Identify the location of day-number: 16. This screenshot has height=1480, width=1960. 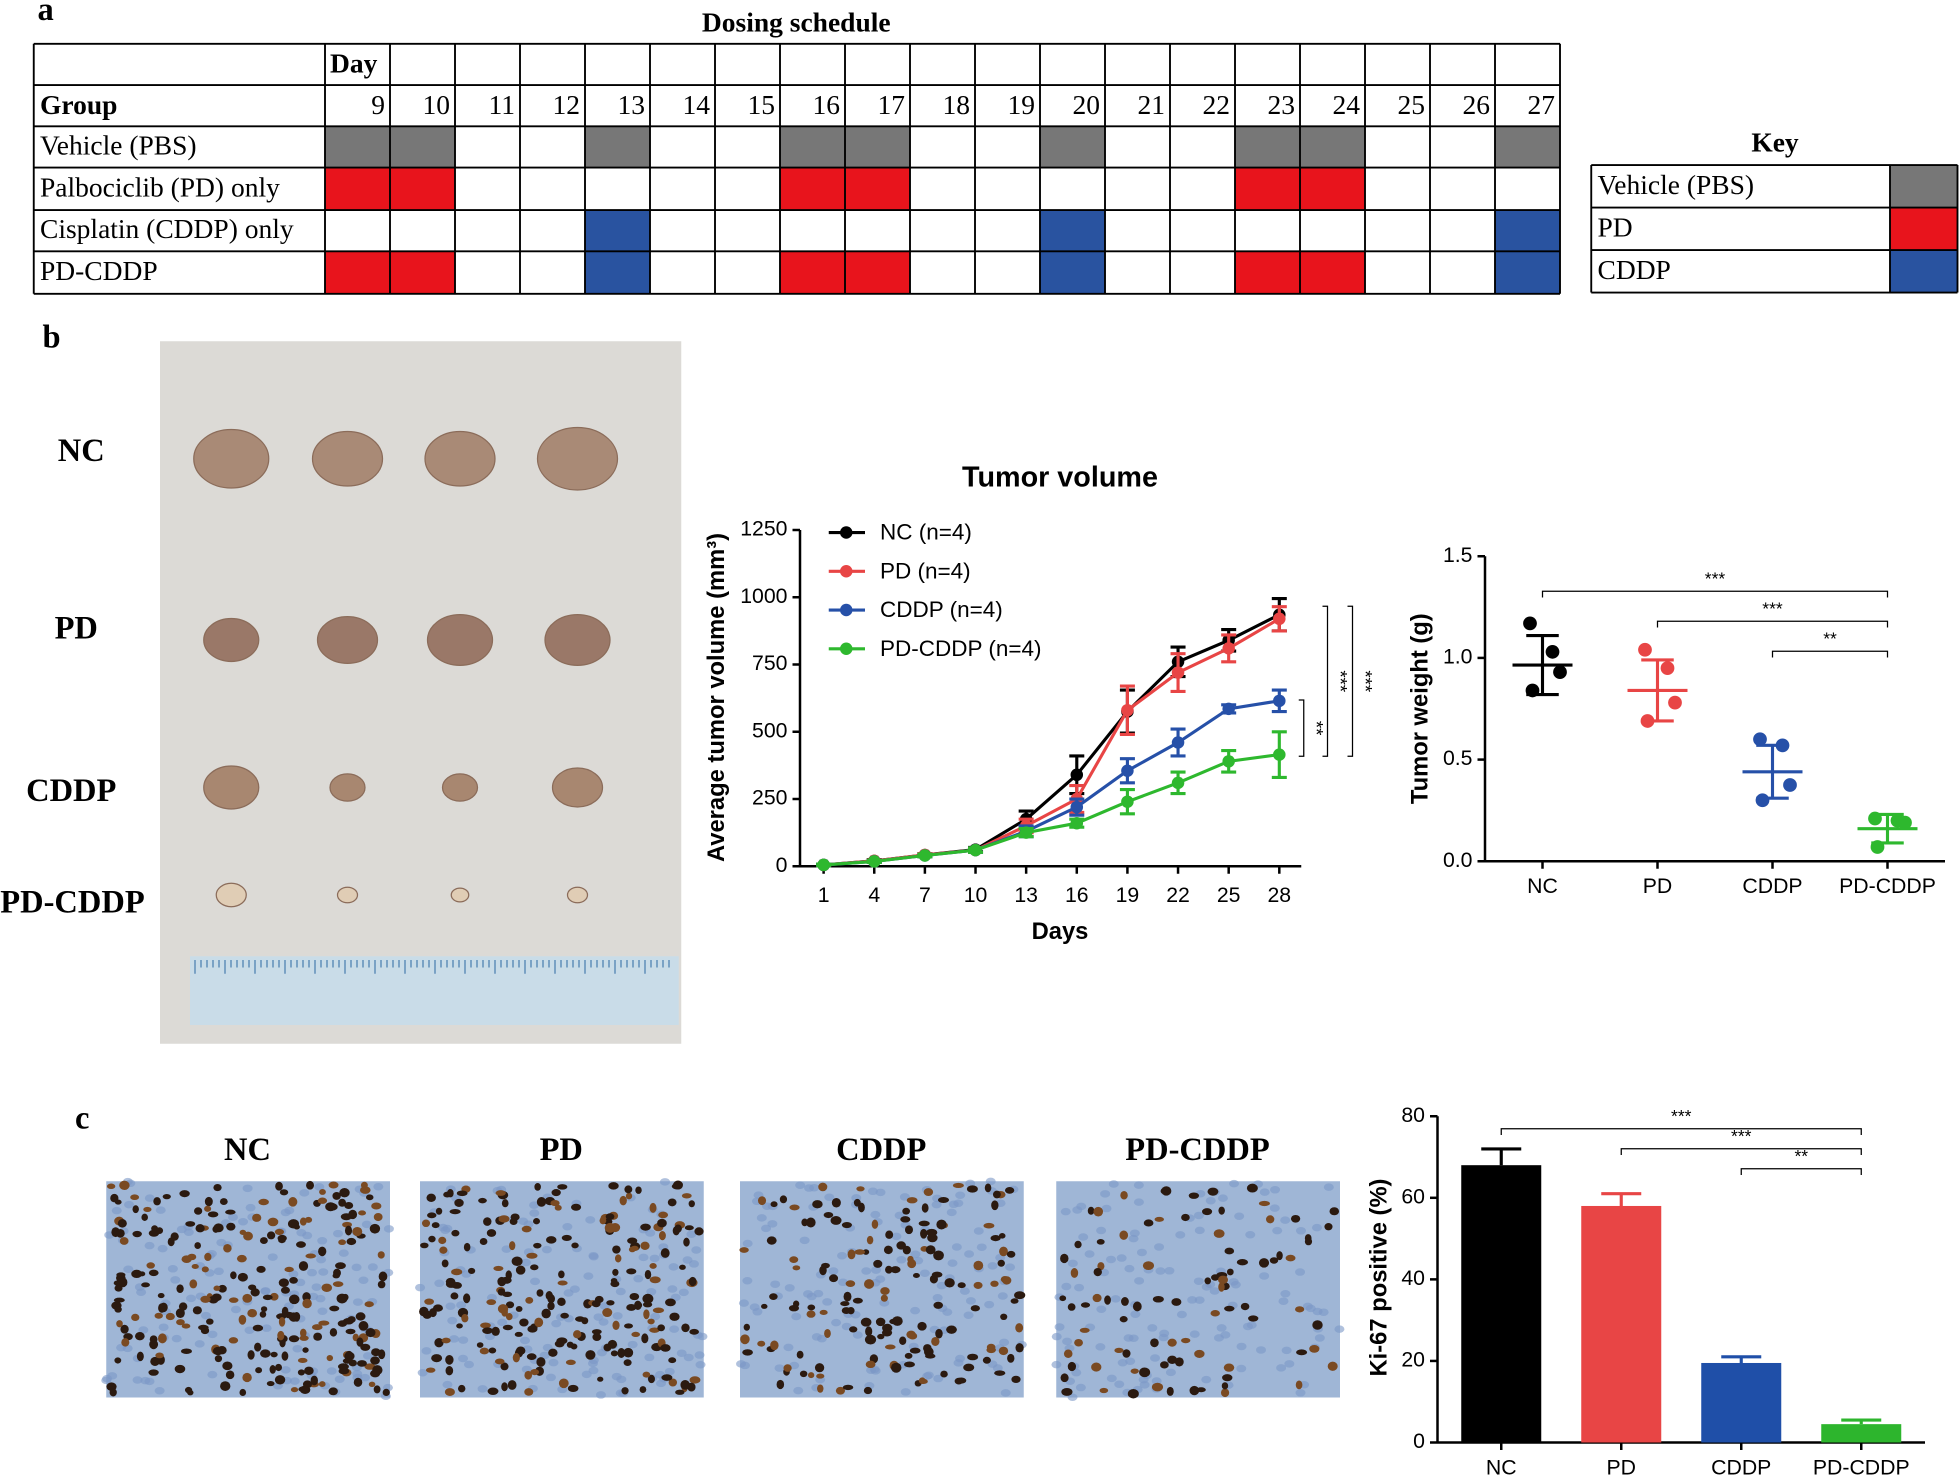
(827, 104).